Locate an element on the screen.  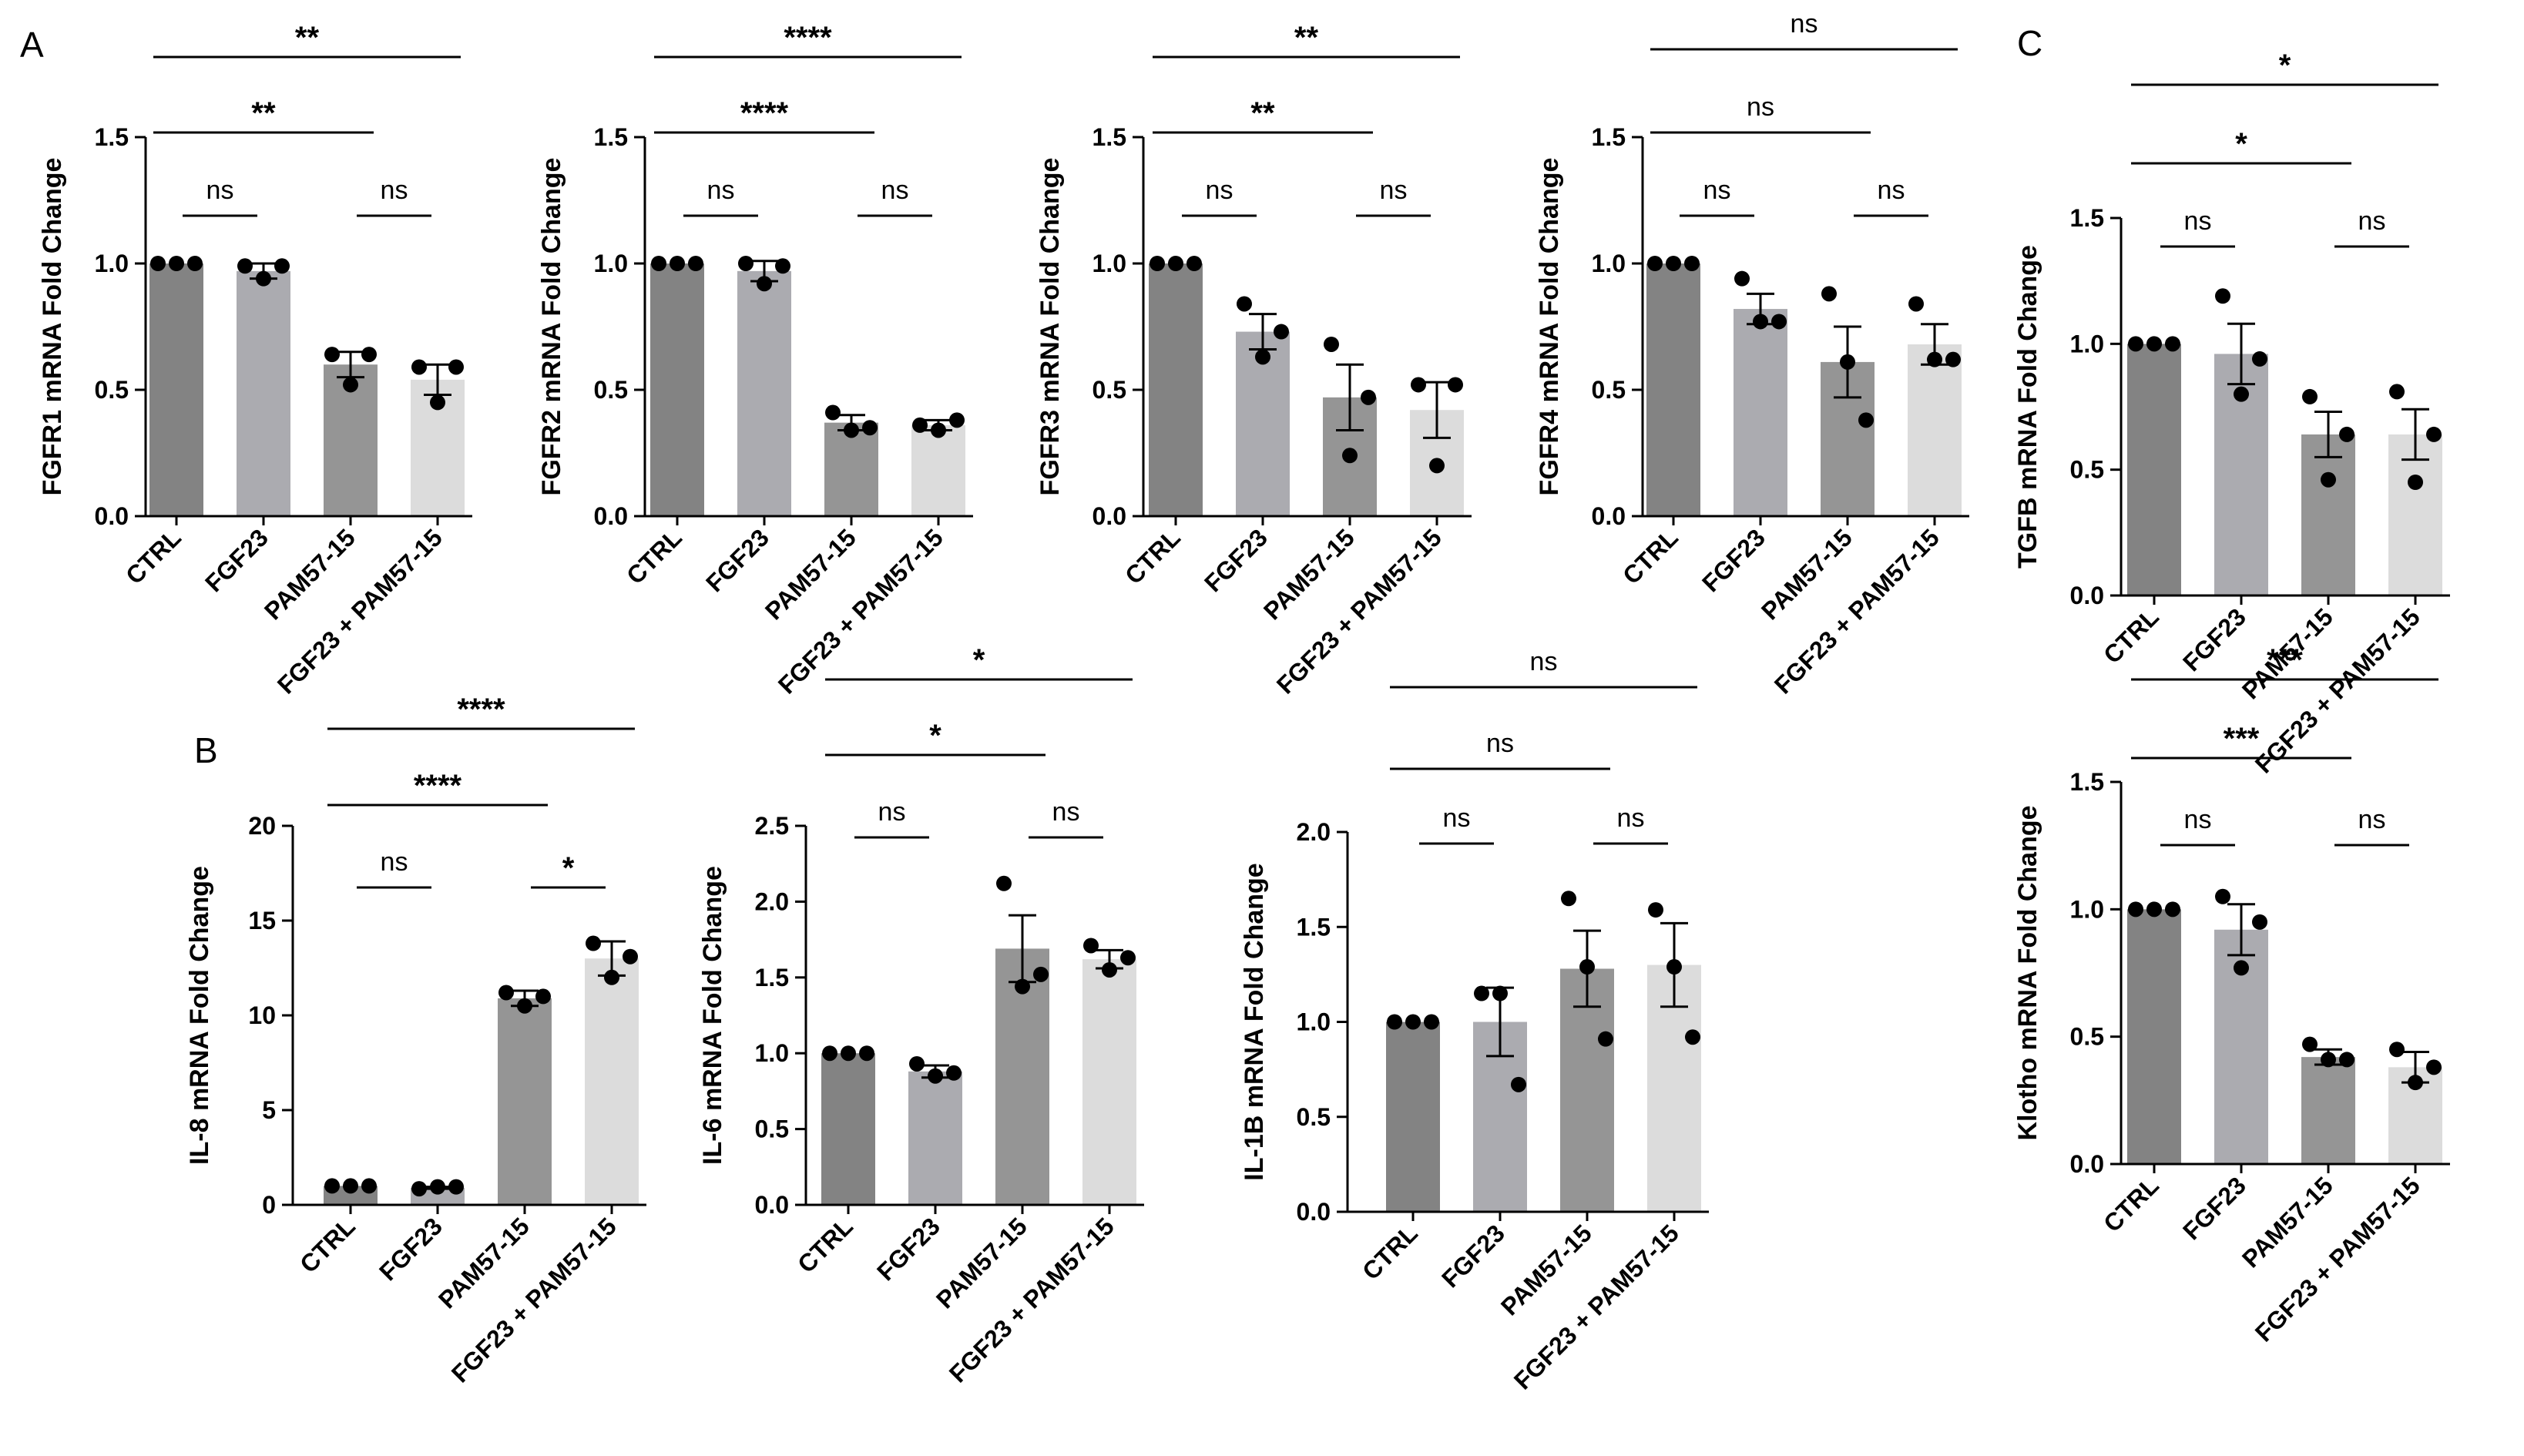
significance-label-klotho-1: *** is located at coordinates (2242, 739).